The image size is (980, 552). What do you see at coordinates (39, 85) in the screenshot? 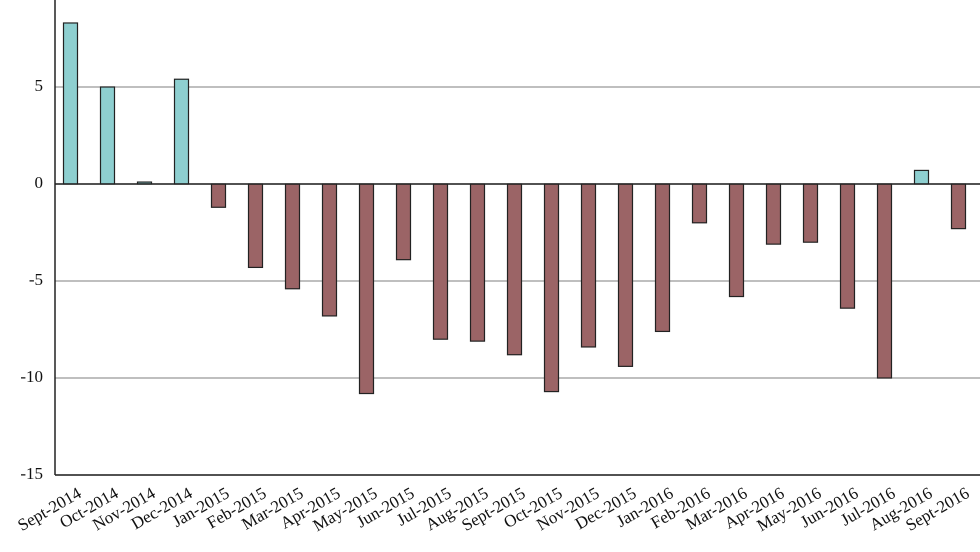
I see `y-tick-label: 5` at bounding box center [39, 85].